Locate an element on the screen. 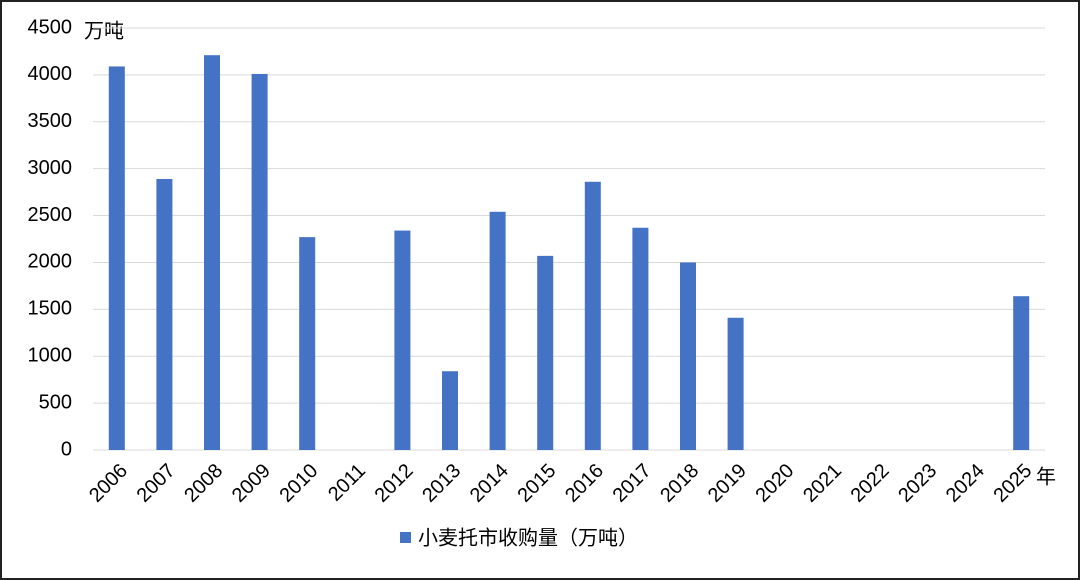 This screenshot has height=580, width=1080. y-tick-label: 1000 is located at coordinates (50, 356).